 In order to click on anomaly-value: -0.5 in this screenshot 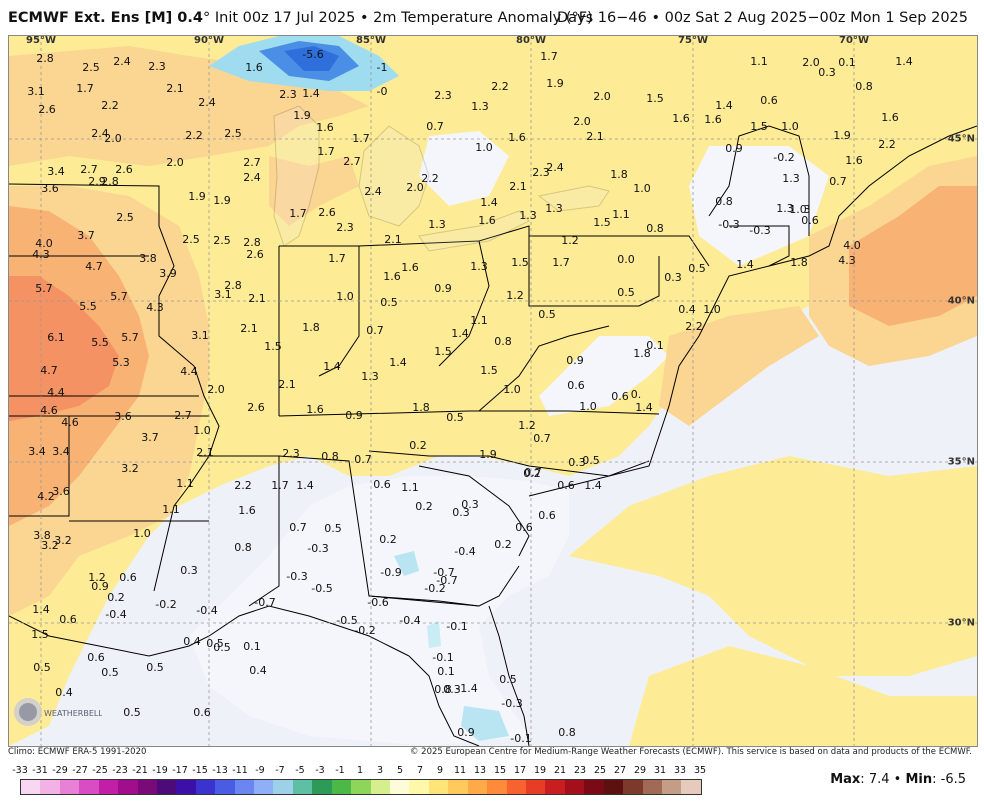, I will do `click(347, 620)`.